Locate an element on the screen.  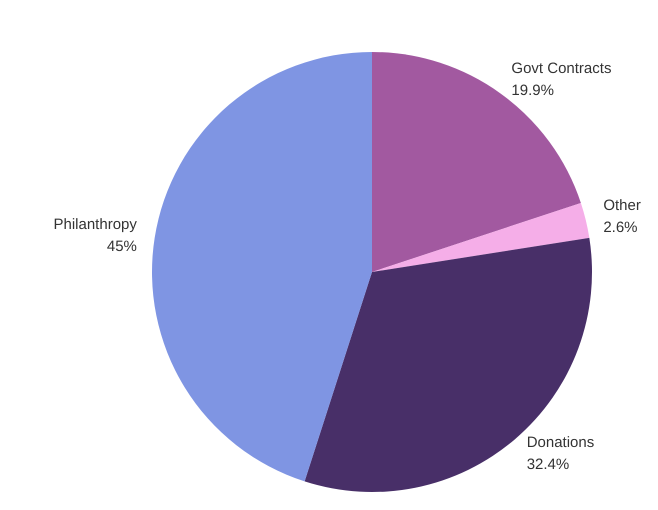
slice-label: Donations is located at coordinates (560, 443).